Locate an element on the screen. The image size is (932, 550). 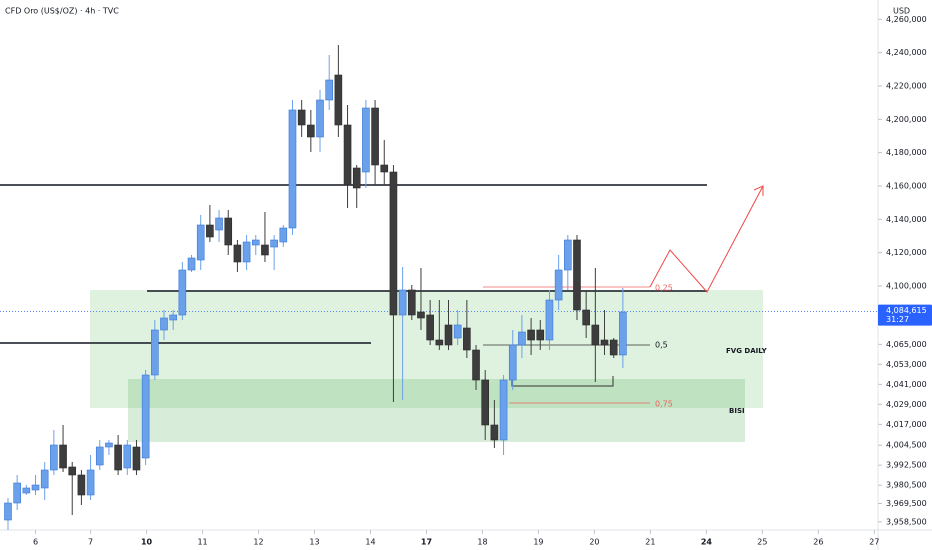
y-tick-label: 4,200,000 is located at coordinates (906, 119).